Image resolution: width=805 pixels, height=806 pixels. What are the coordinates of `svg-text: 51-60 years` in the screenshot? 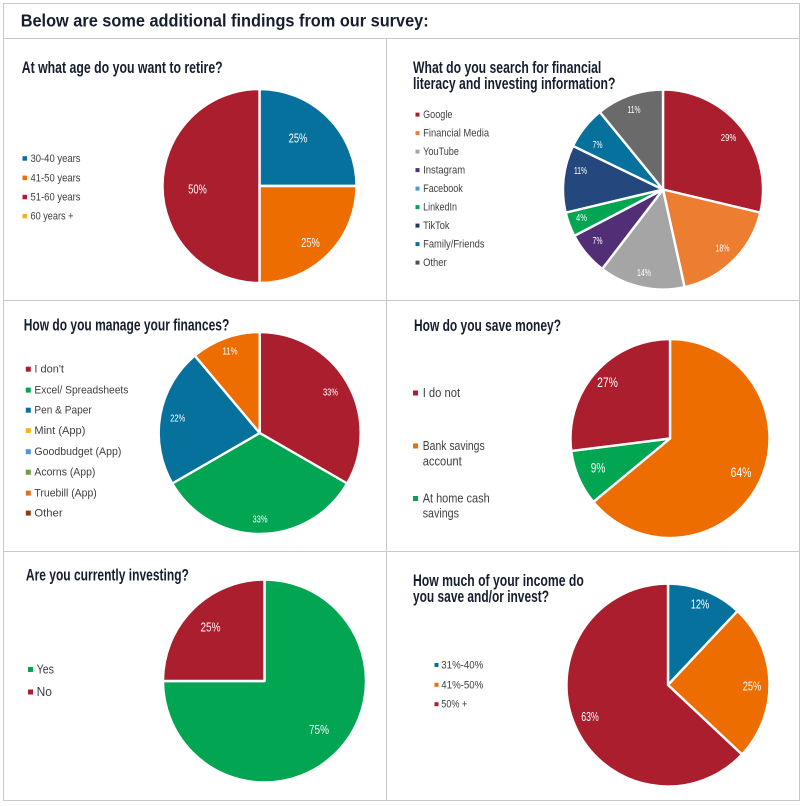 It's located at (56, 198).